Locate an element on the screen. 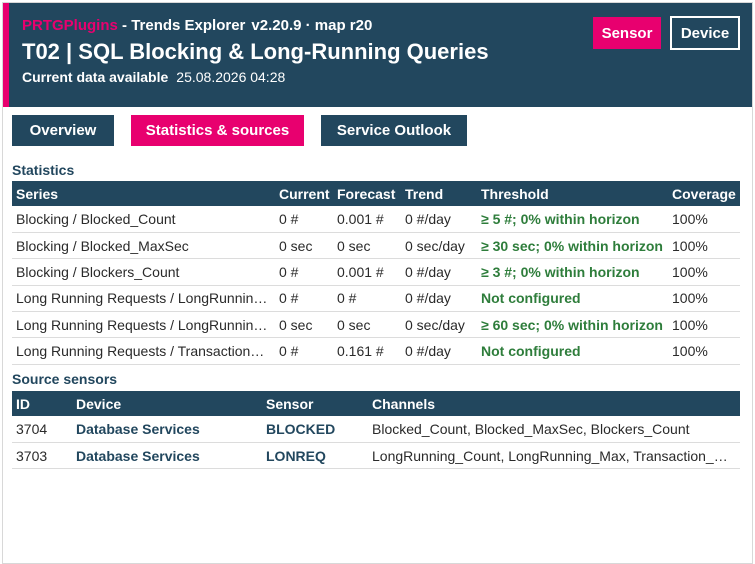  threshold-cell: ≥ 3 #; 0% within horizon is located at coordinates (572, 272).